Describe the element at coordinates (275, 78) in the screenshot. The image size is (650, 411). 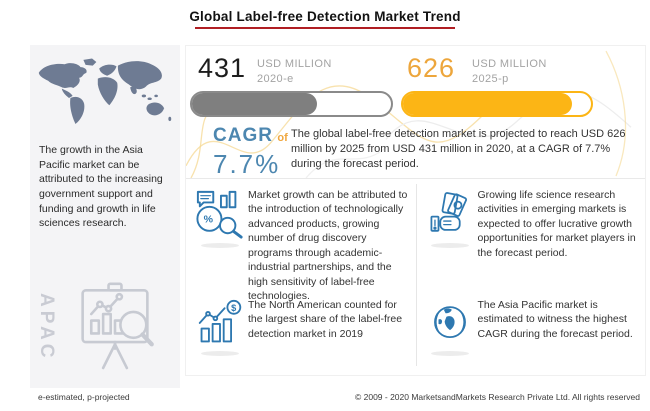
I see `current-year: 2020-e` at that location.